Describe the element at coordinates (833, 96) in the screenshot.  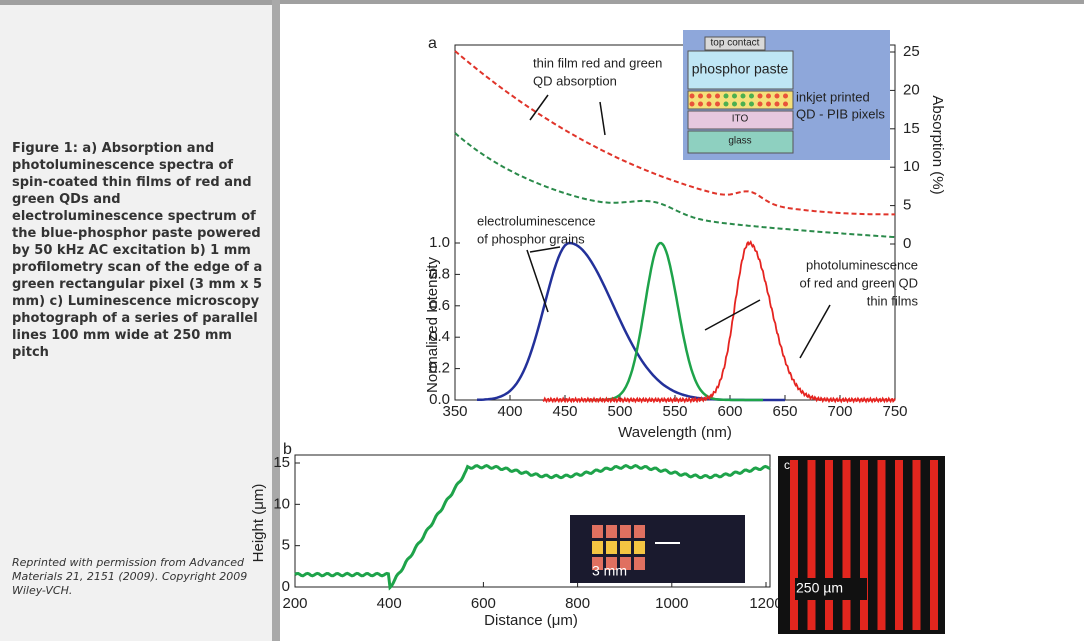
I see `inset-label: inkjet printed` at that location.